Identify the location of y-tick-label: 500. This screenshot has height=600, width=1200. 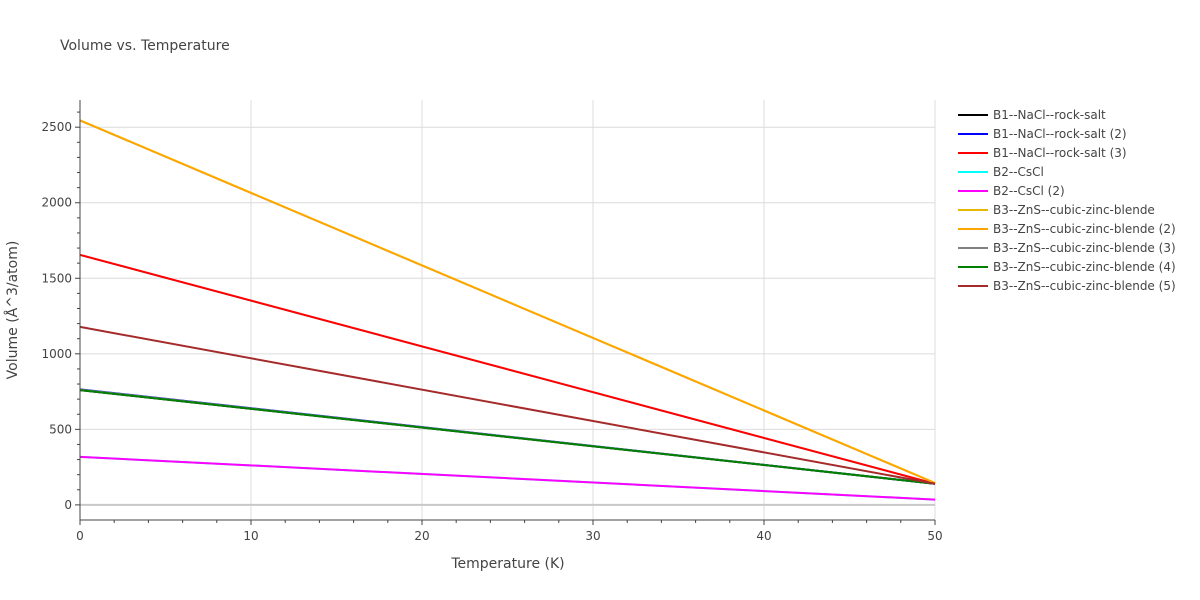
(60, 429).